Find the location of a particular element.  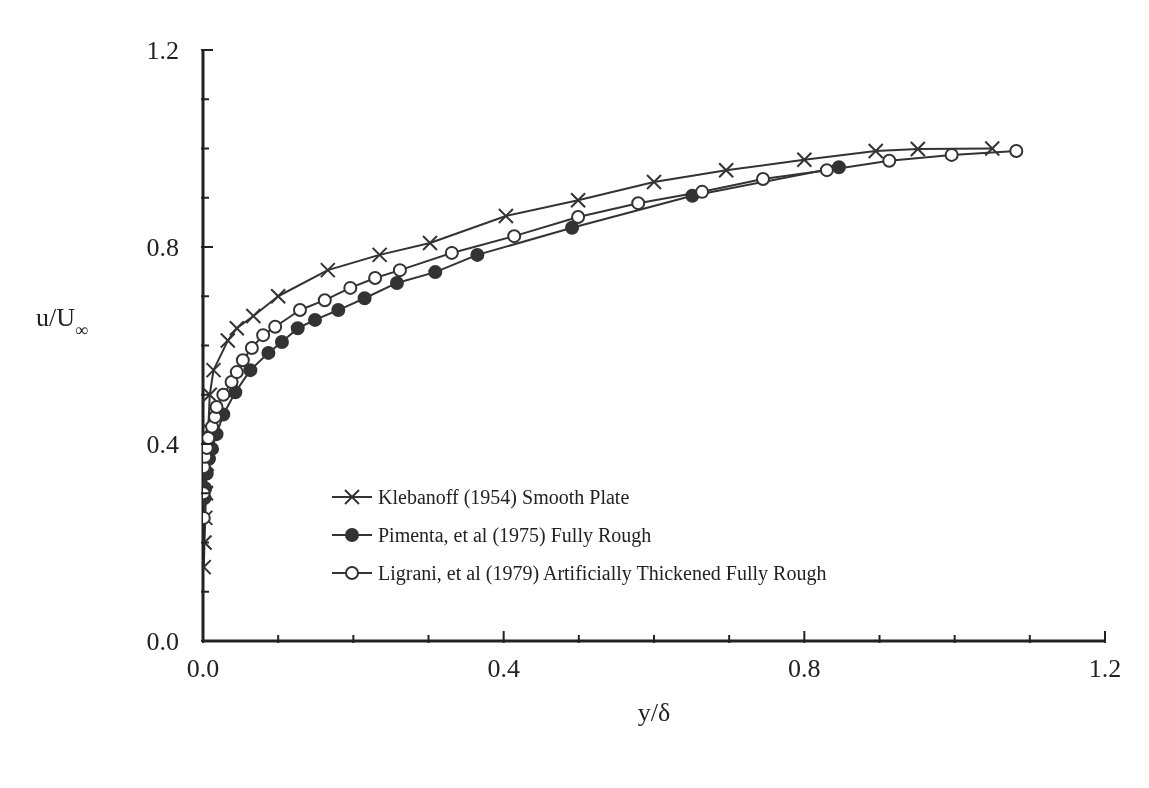

x-tick-label: 0.8 is located at coordinates (804, 668).